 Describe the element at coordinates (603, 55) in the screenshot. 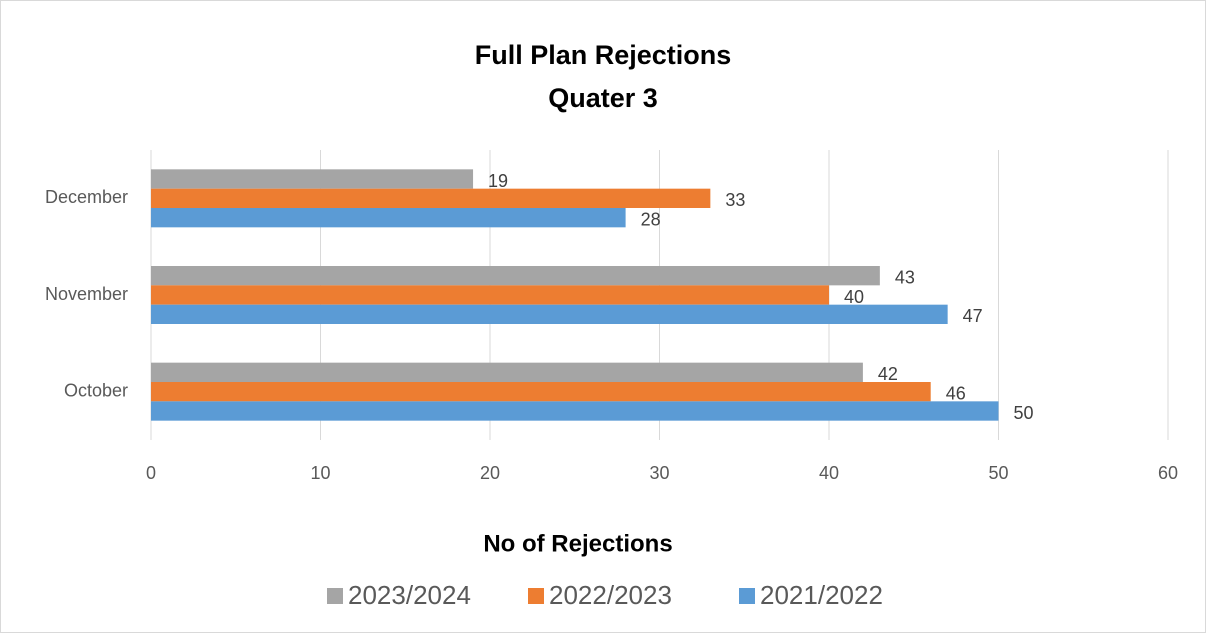

I see `chart-title: Full Plan Rejections` at that location.